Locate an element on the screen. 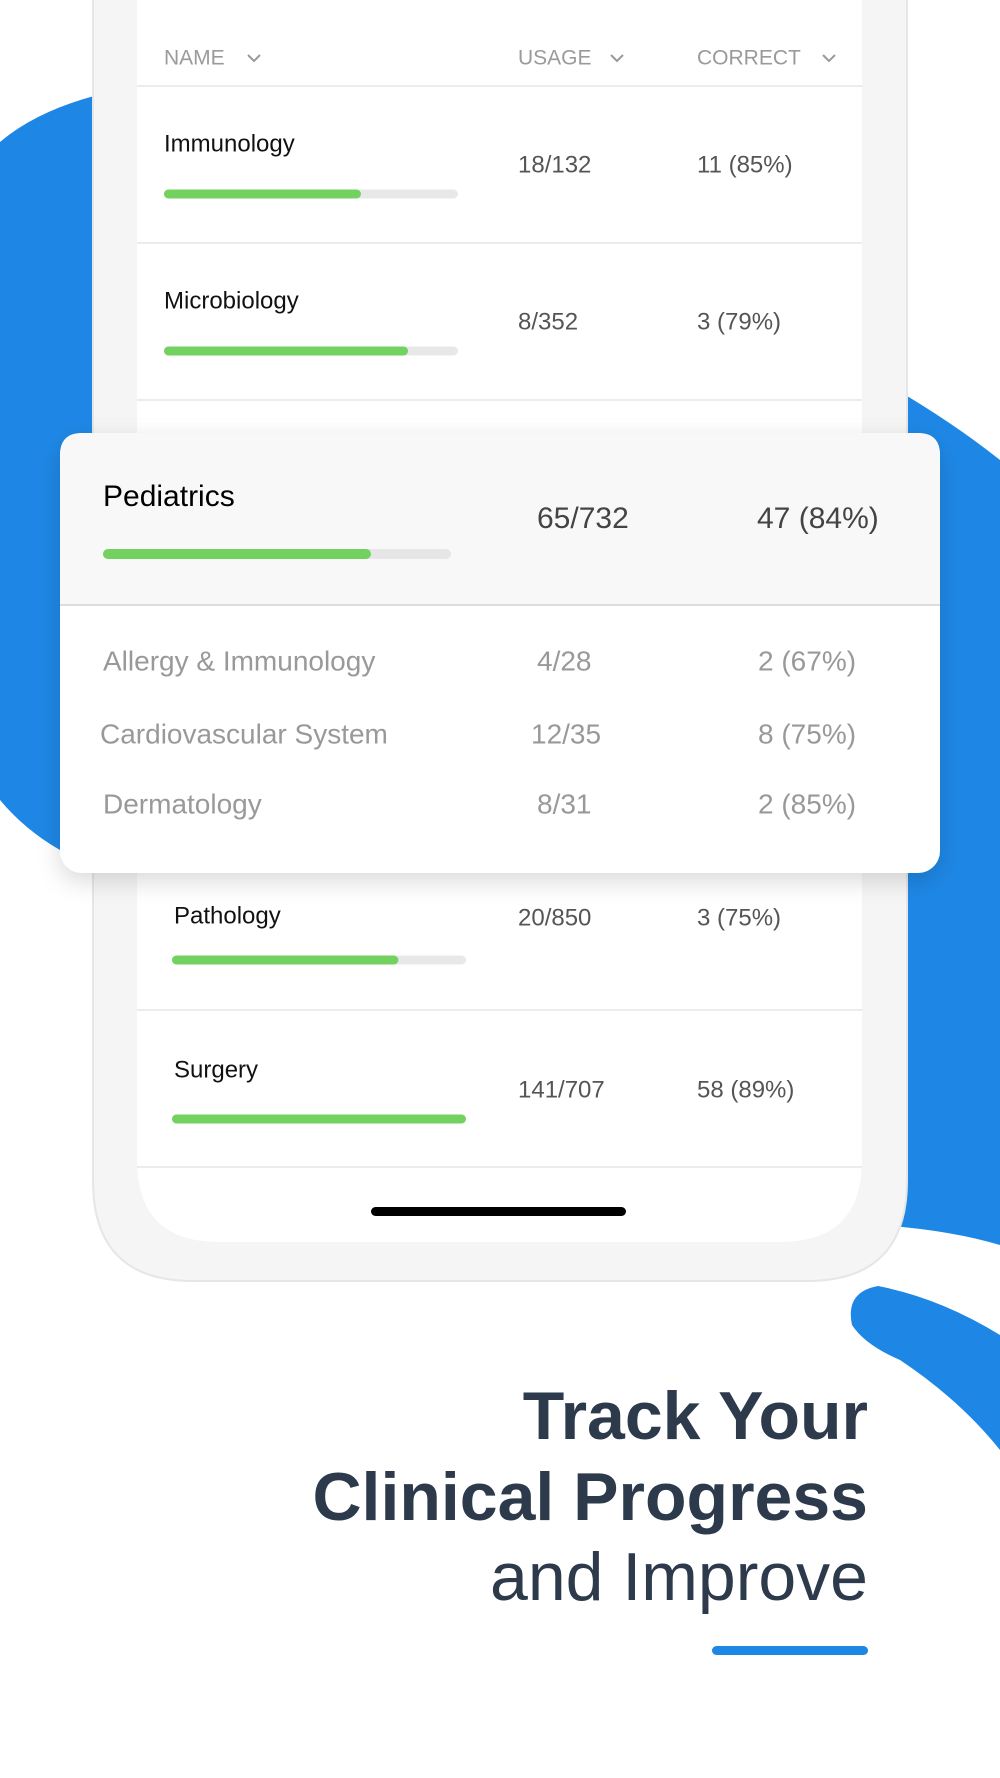 The height and width of the screenshot is (1778, 1000). subrow-name: Dermatology is located at coordinates (182, 803).